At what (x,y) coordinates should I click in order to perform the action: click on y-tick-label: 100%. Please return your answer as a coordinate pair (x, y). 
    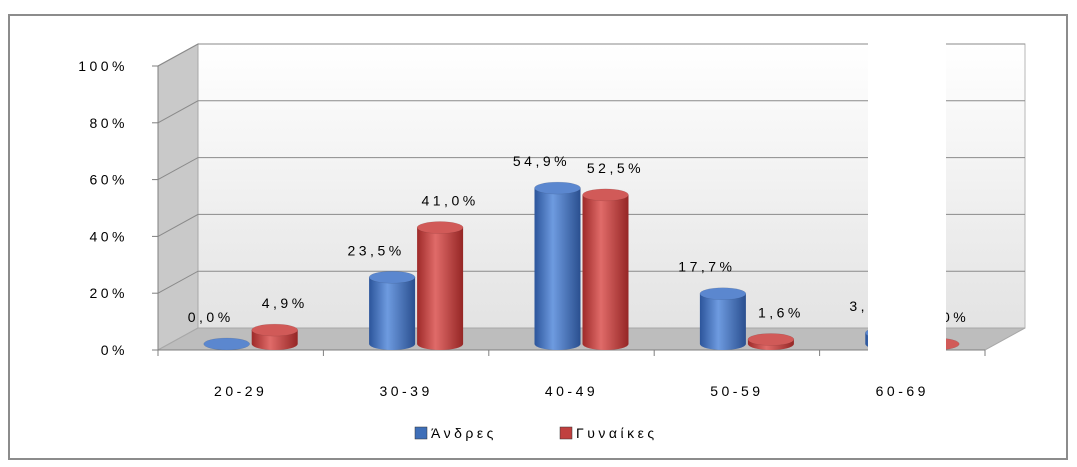
    Looking at the image, I should click on (103, 66).